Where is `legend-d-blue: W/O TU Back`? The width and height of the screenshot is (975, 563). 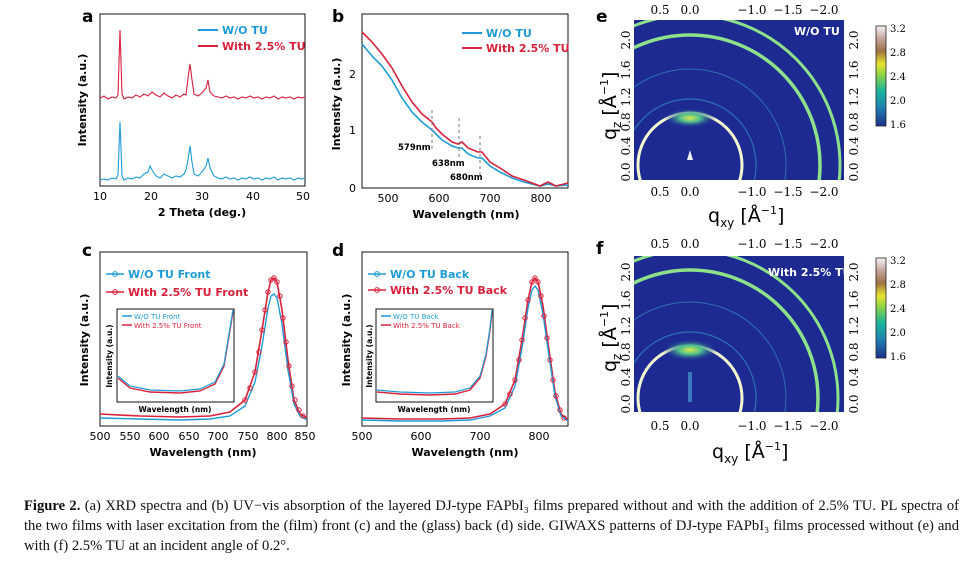
legend-d-blue: W/O TU Back is located at coordinates (430, 274).